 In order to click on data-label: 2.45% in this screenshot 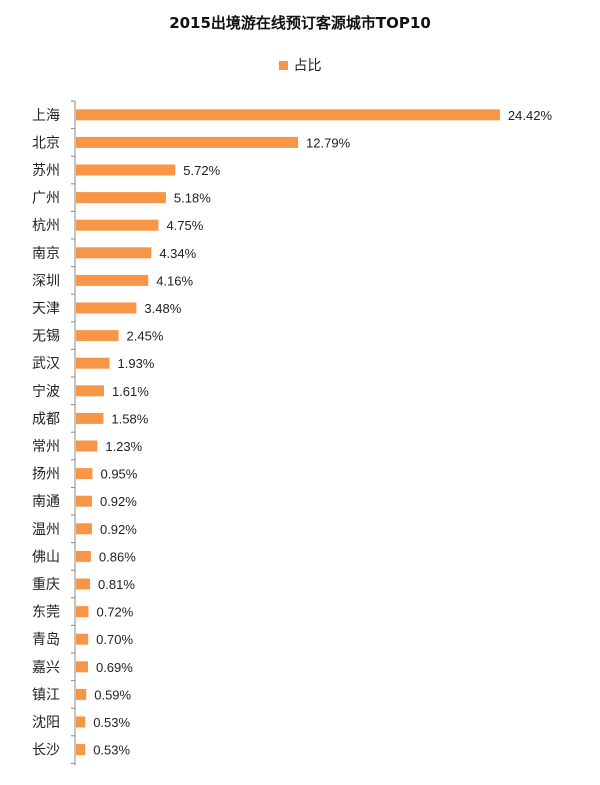, I will do `click(145, 336)`.